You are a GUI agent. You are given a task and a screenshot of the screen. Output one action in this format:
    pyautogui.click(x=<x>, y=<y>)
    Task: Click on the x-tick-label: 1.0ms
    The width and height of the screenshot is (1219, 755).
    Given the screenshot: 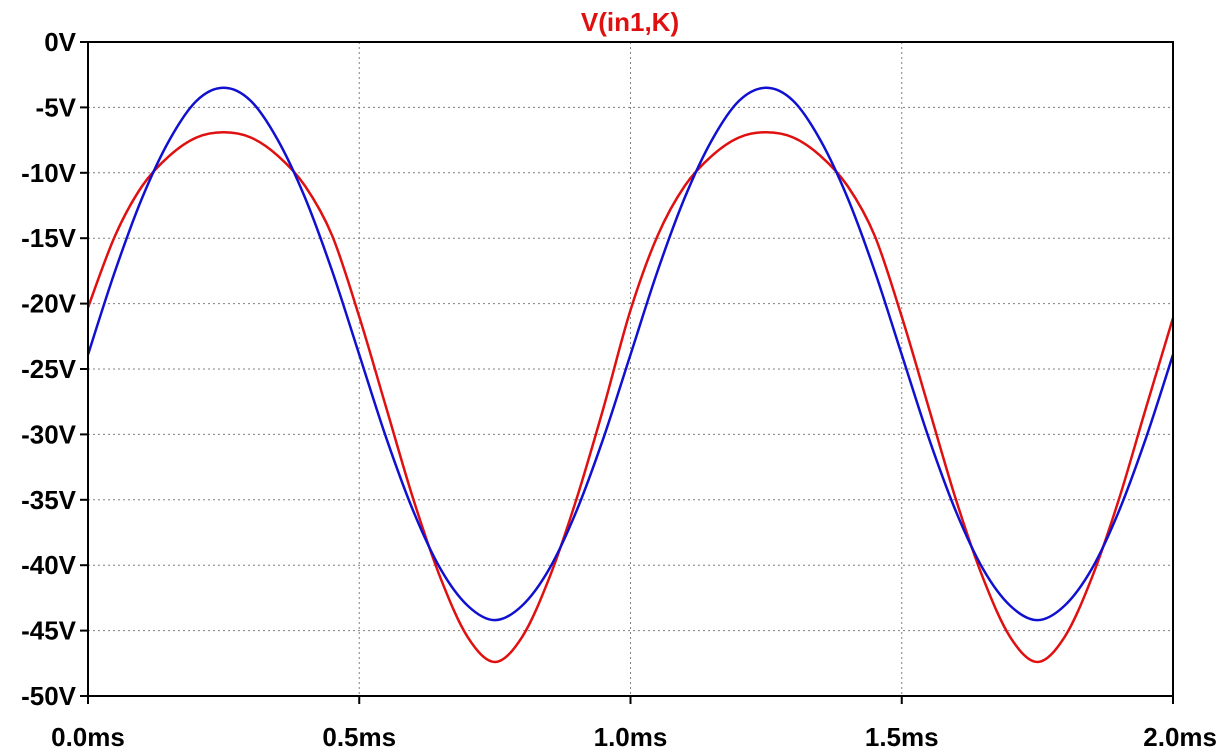 What is the action you would take?
    pyautogui.click(x=631, y=737)
    